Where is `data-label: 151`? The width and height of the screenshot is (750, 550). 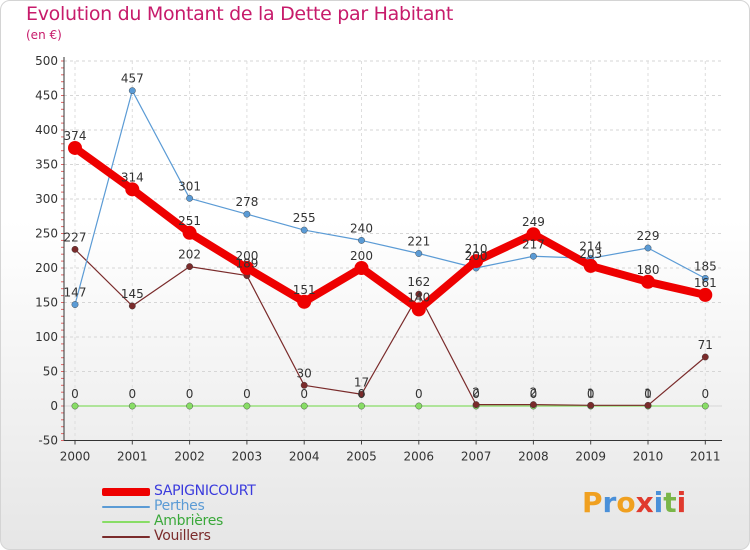 data-label: 151 is located at coordinates (304, 290).